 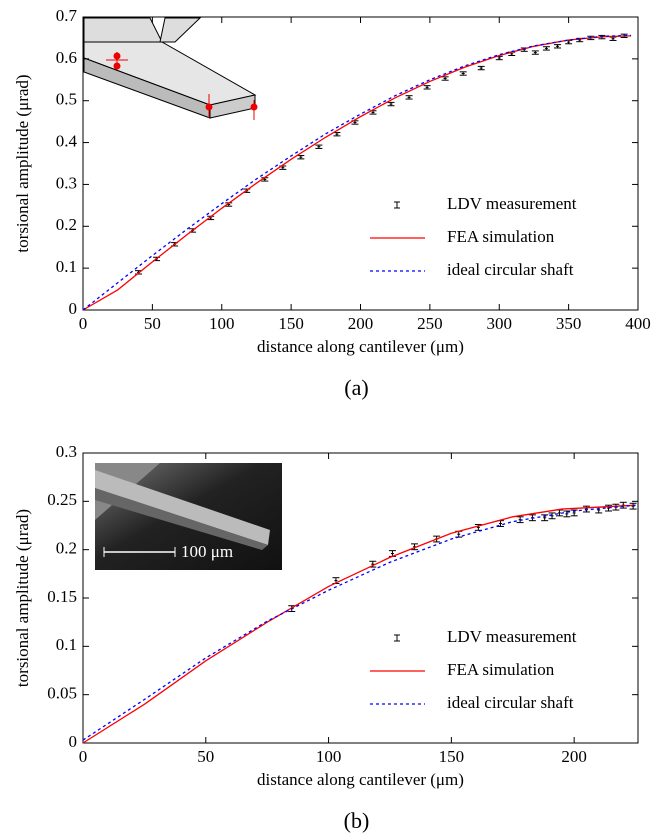 I want to click on x-tick-label: 350, so click(x=569, y=323).